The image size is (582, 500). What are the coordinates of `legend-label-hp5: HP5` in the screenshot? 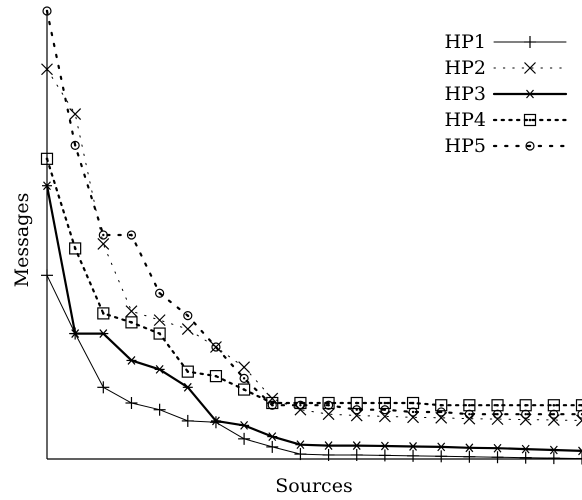 It's located at (465, 146).